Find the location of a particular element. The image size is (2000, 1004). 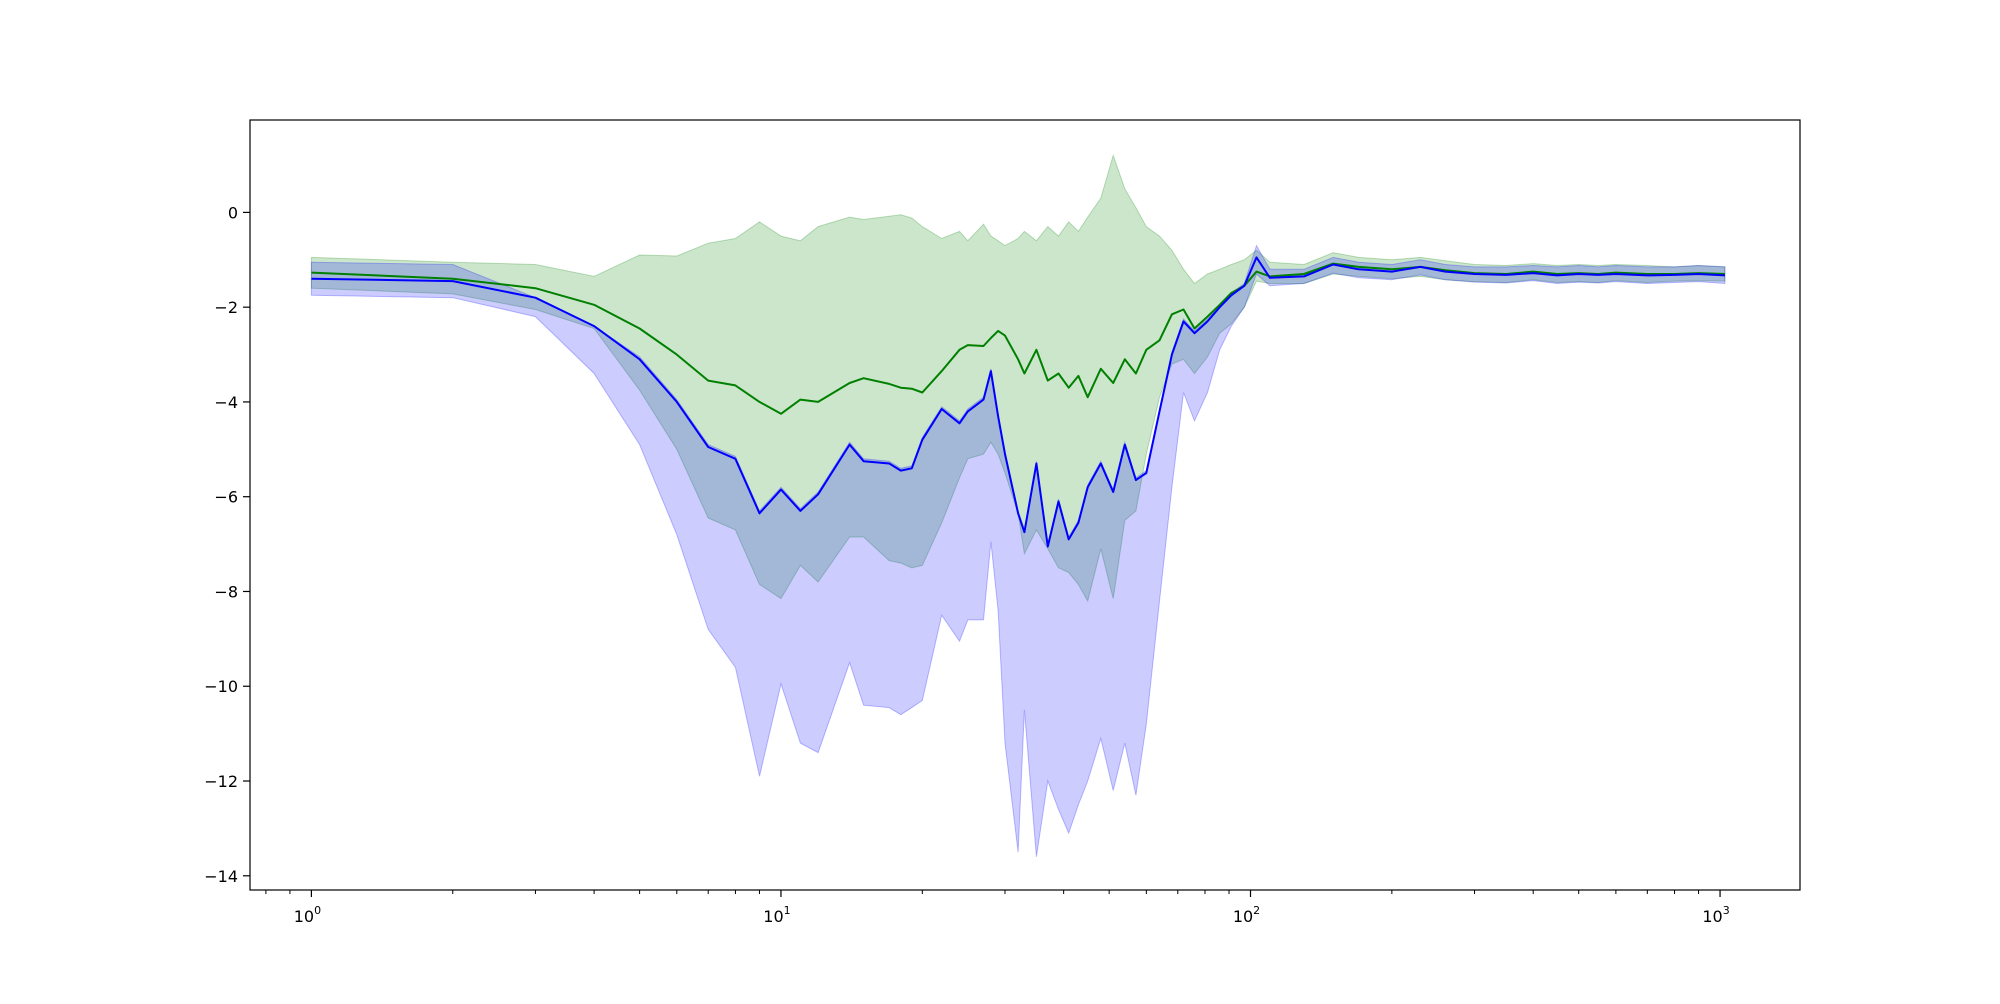

x-tick-label-0: 10⁰ is located at coordinates (307, 915).